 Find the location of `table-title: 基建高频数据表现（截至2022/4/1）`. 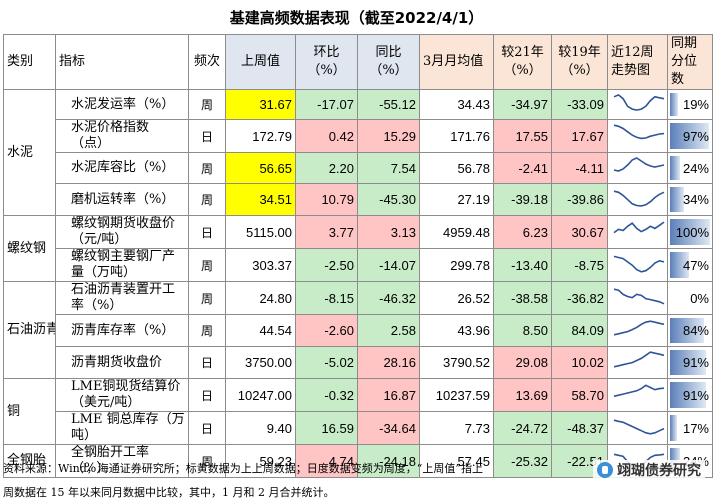

table-title: 基建高频数据表现（截至2022/4/1） is located at coordinates (356, 18).